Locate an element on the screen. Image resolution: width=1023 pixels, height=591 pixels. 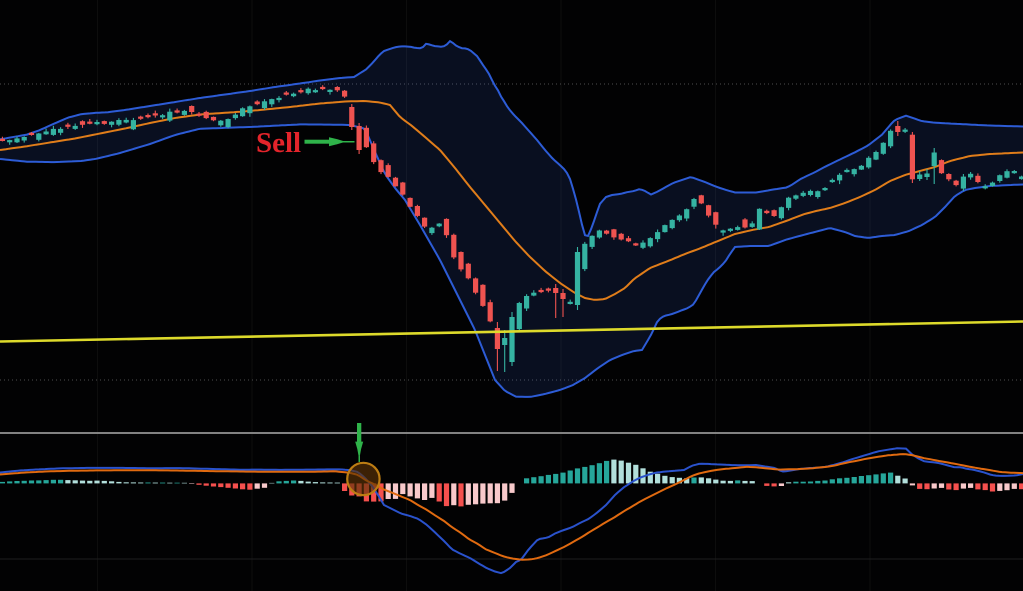
svg-text: Sell is located at coordinates (278, 143).